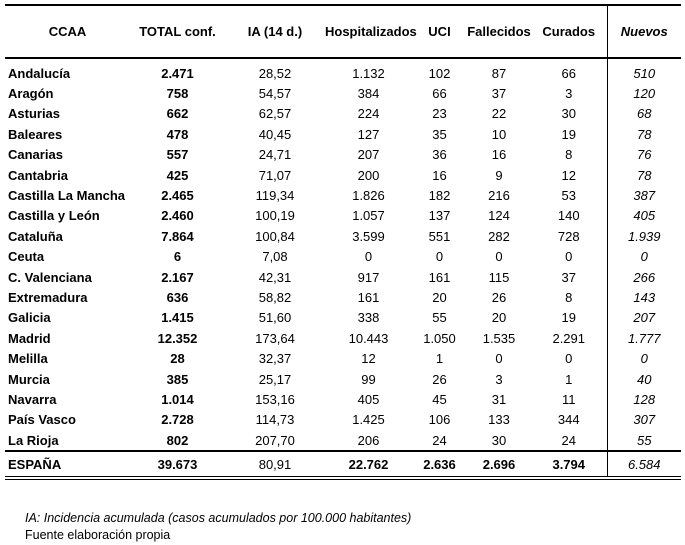 This screenshot has height=545, width=685. Describe the element at coordinates (343, 379) in the screenshot. I see `table-row: Murcia 385 25,17 99 26 3 1 40` at that location.